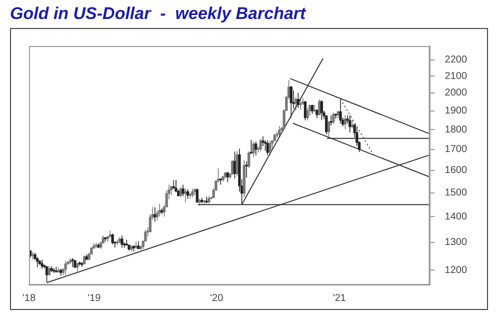 This screenshot has width=500, height=326. What do you see at coordinates (29, 298) in the screenshot?
I see `x-tick-label: '18` at bounding box center [29, 298].